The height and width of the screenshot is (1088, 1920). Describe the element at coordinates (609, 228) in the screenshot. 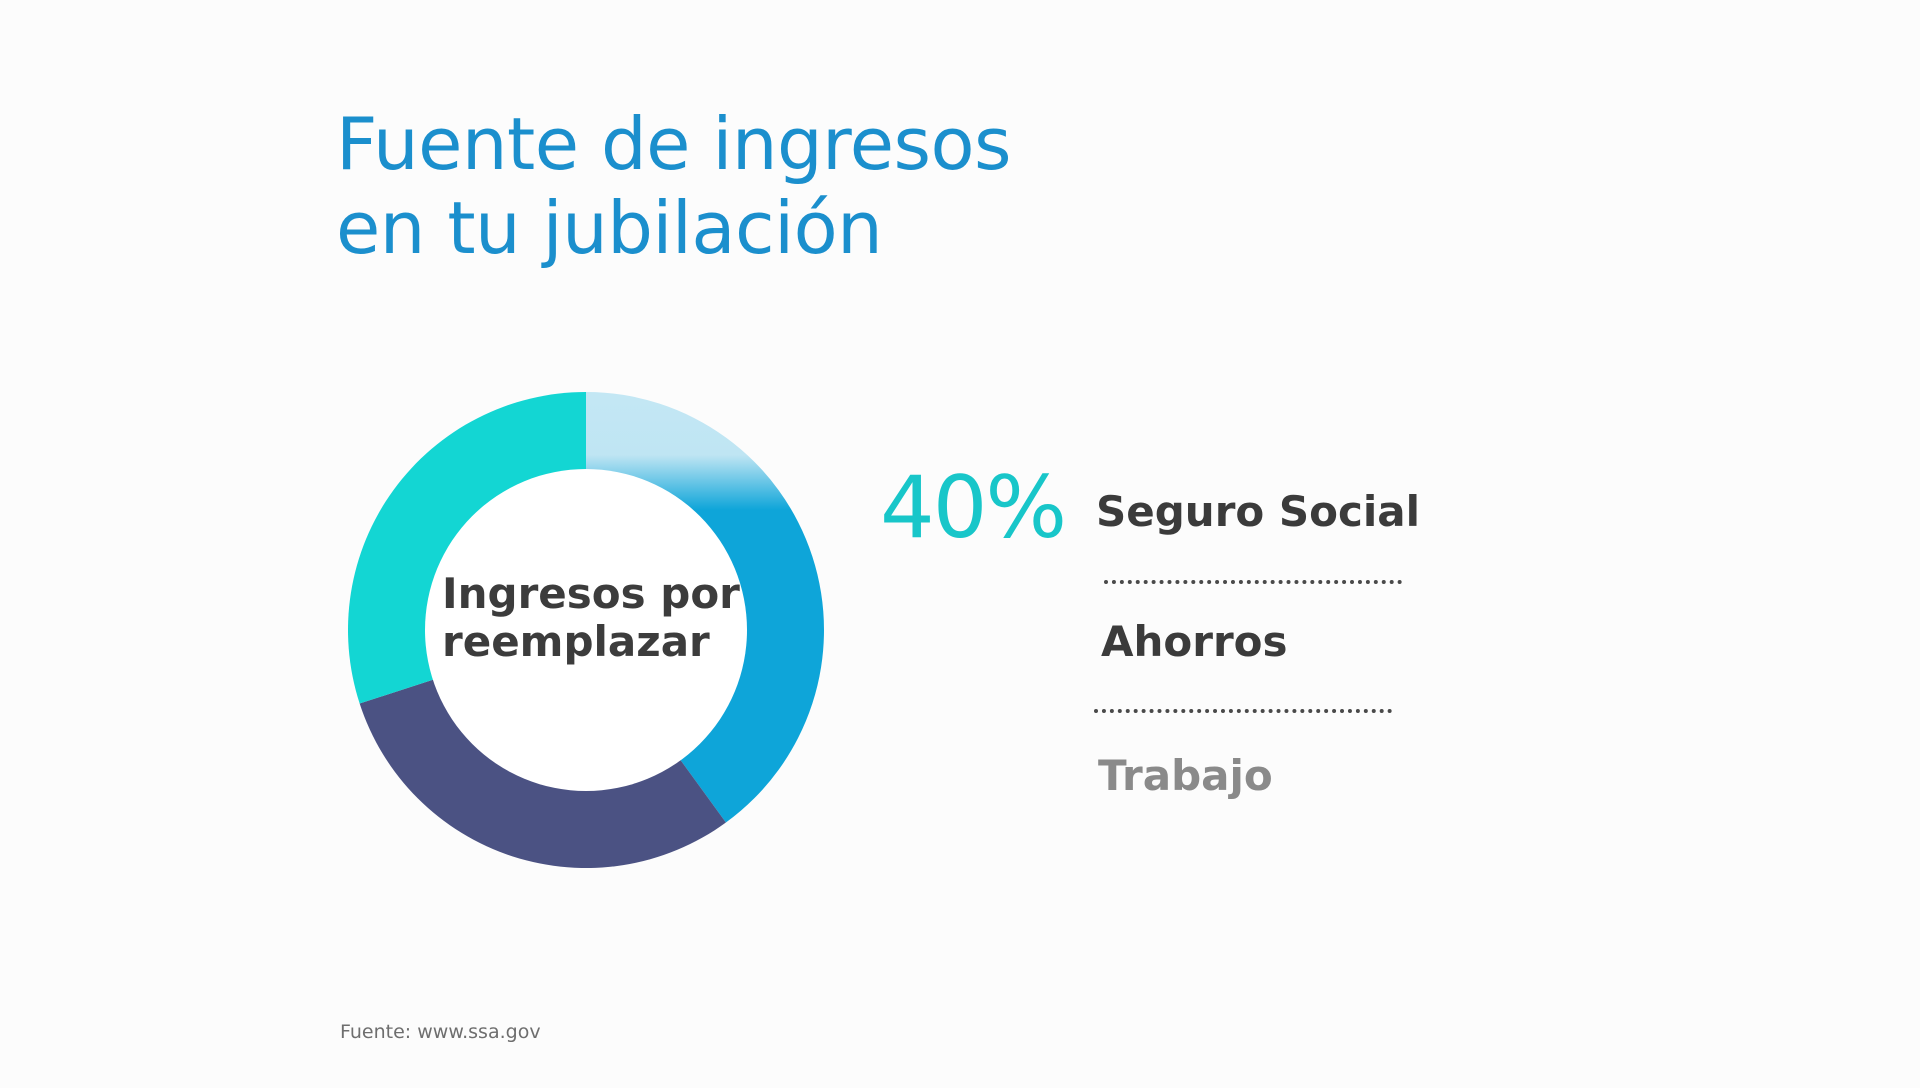

I see `chart-title-line-2: en tu jubilación` at that location.